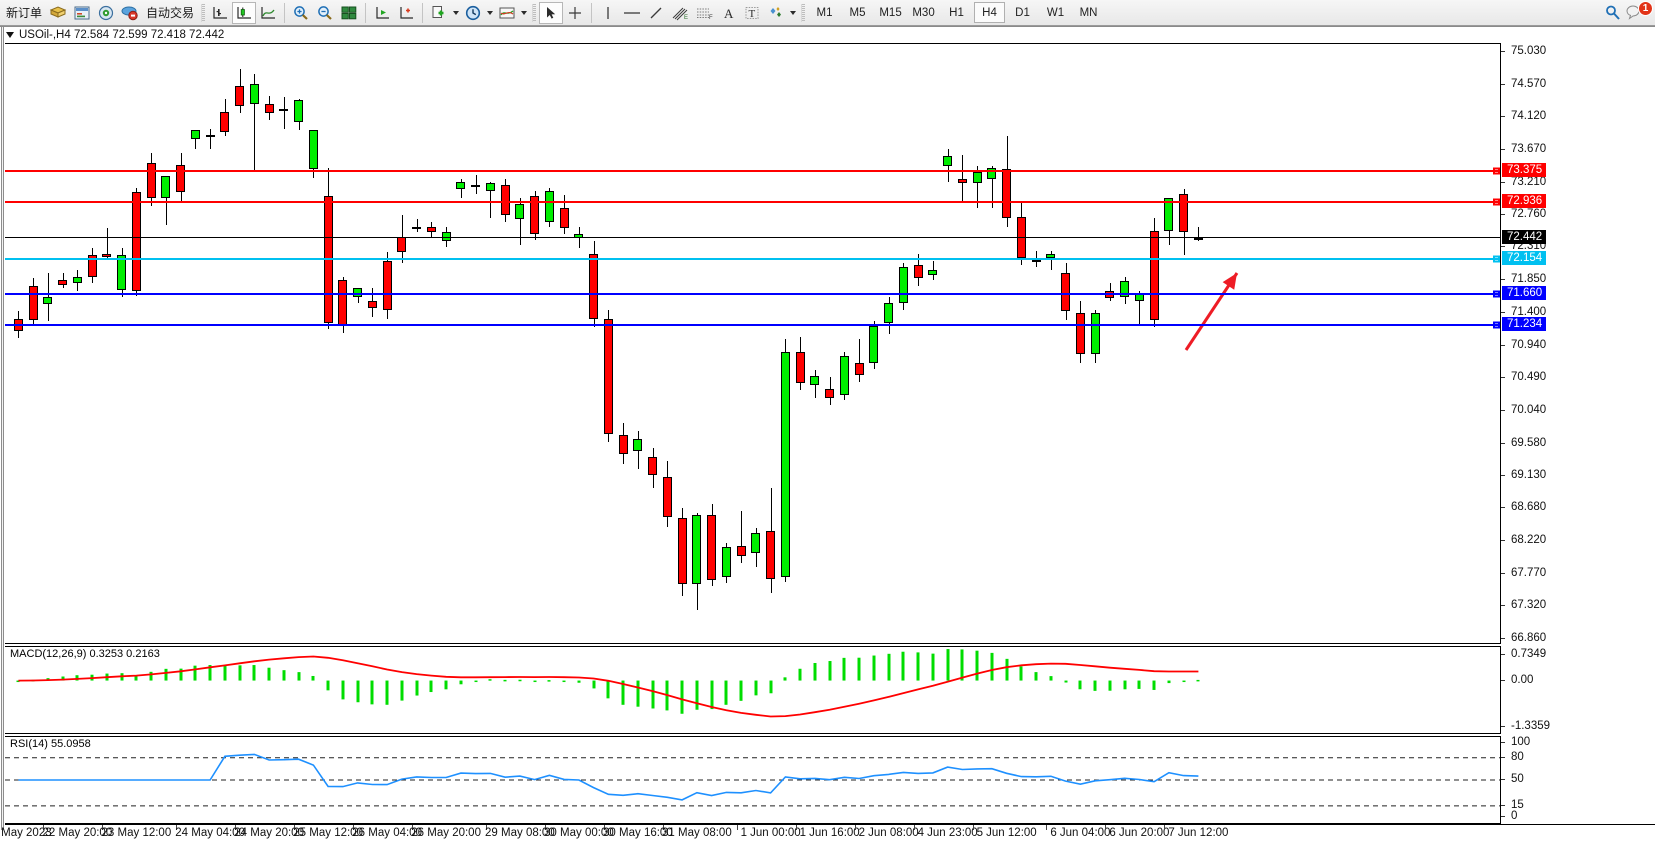 Image resolution: width=1655 pixels, height=856 pixels. What do you see at coordinates (82, 13) in the screenshot?
I see `market-watch-icon` at bounding box center [82, 13].